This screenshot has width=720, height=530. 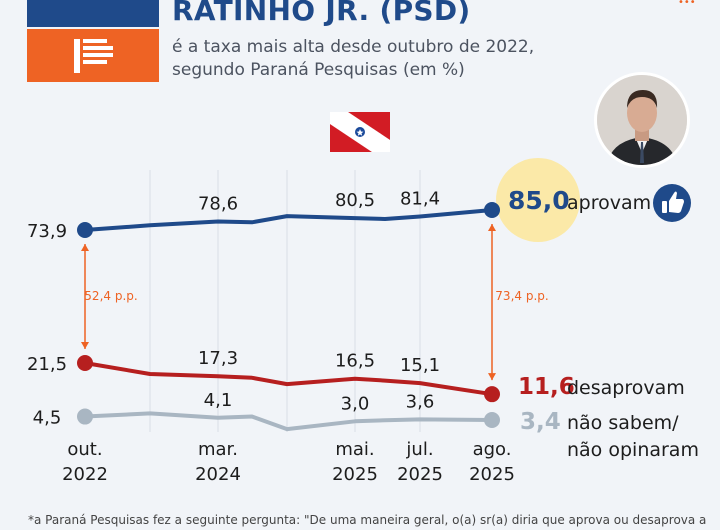 I want to click on x-tick-label-line2: 2024, so click(x=218, y=474).